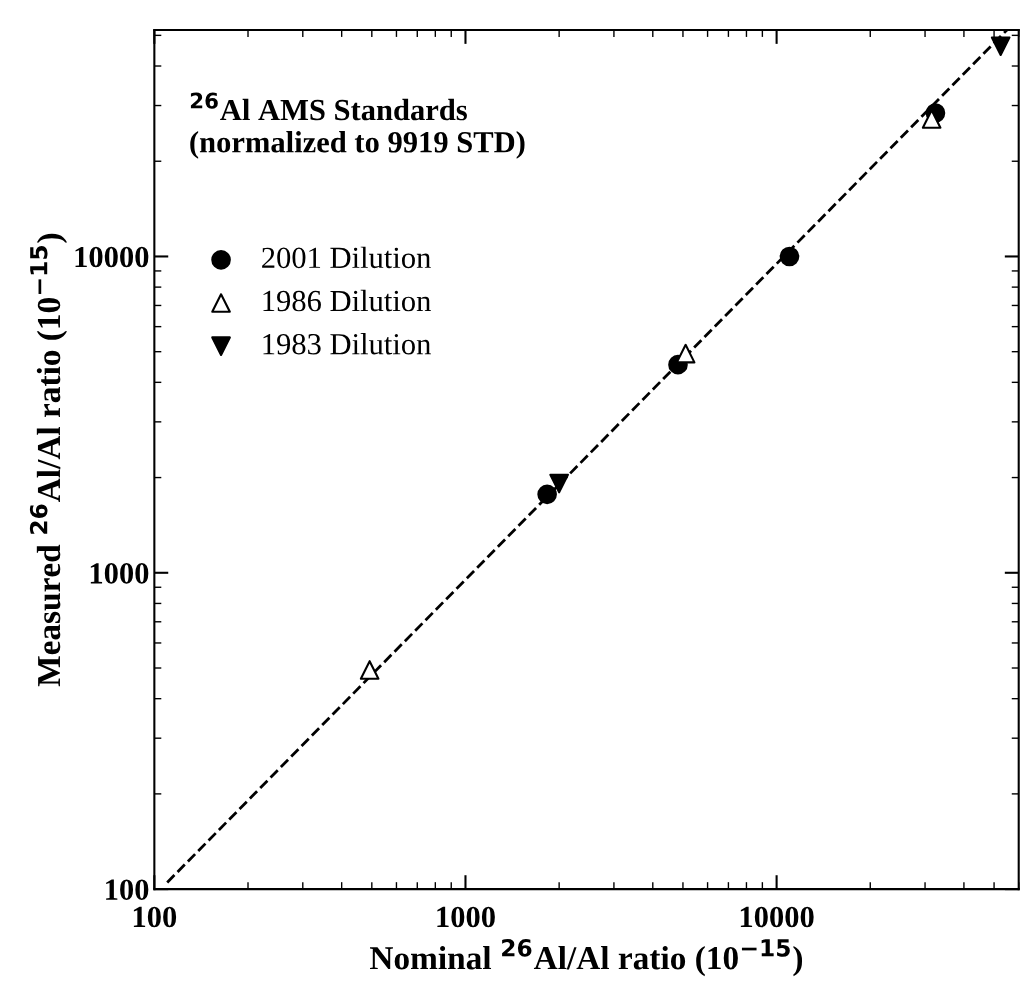 The image size is (1029, 999). Describe the element at coordinates (586, 958) in the screenshot. I see `x-axis-title: Nominal $^{26}$Al/Al ratio (10$^{−15}$)` at that location.